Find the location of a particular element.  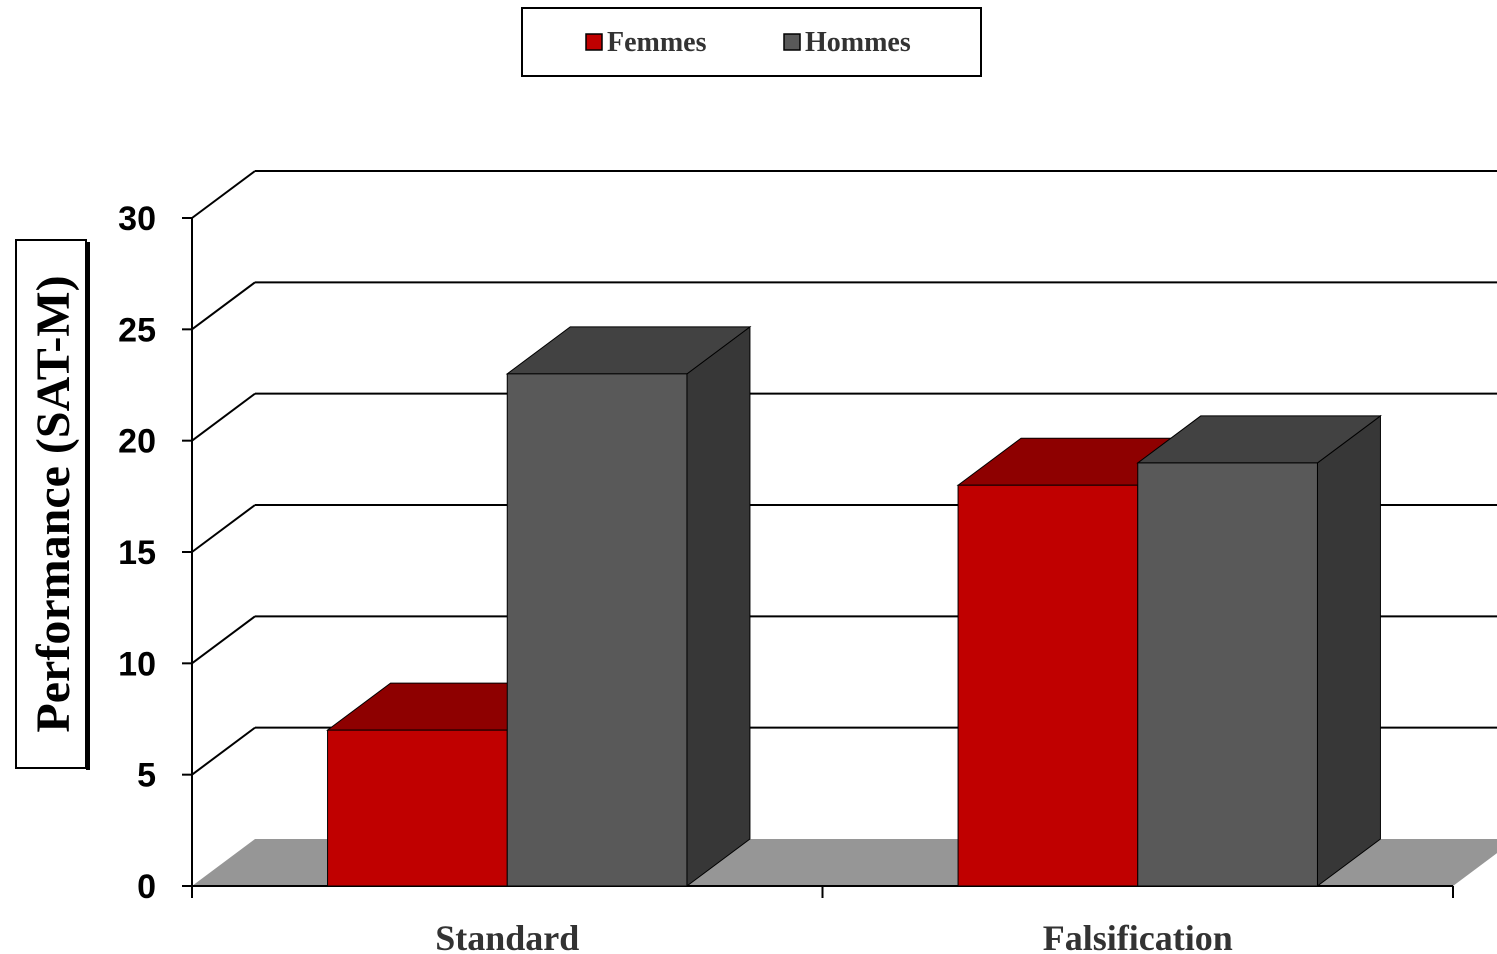

y-tick-label: 10 is located at coordinates (137, 664).